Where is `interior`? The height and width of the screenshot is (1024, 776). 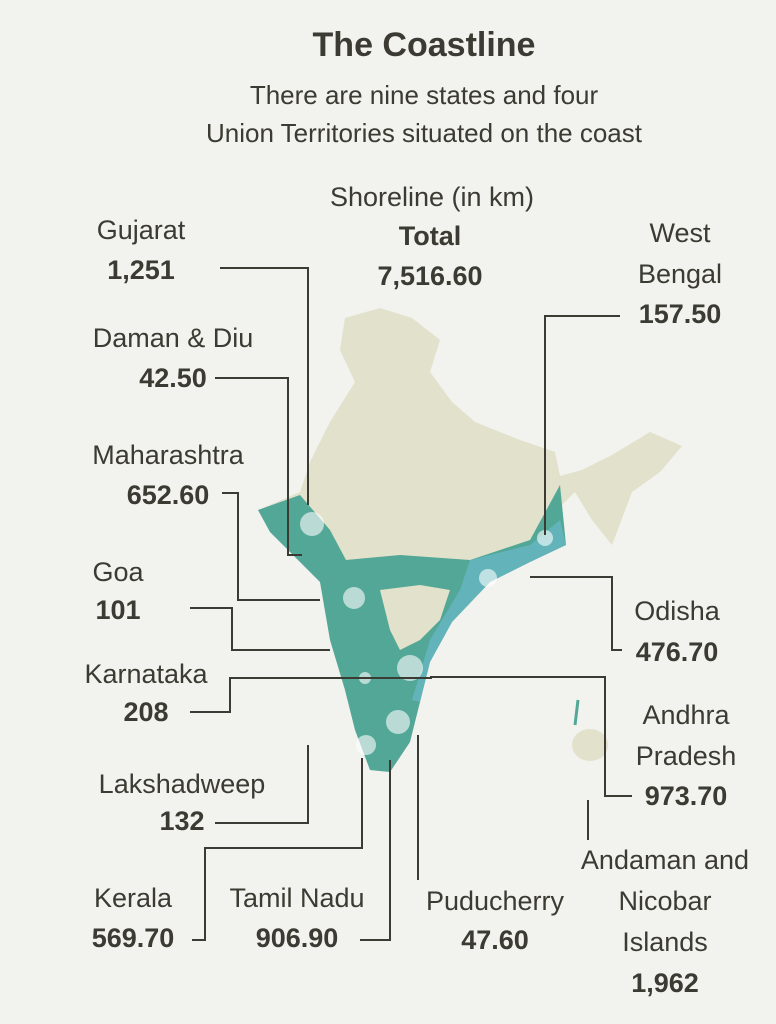
interior is located at coordinates (415, 617).